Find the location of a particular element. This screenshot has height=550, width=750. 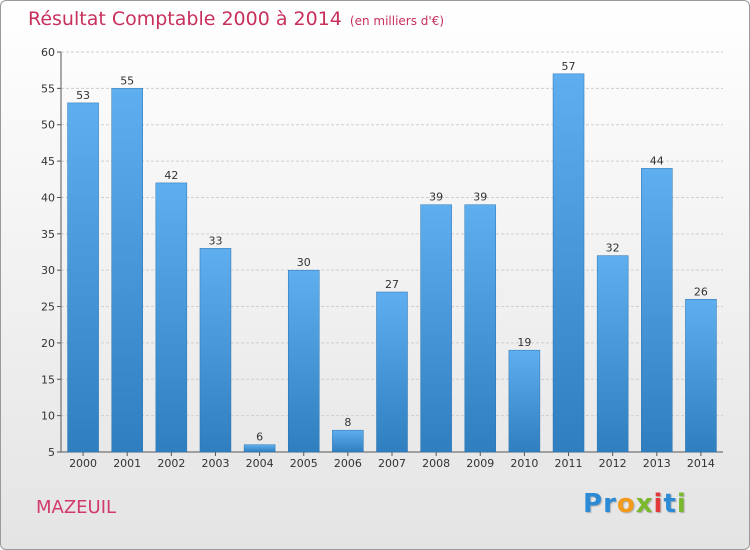

data-label-2008: 39 is located at coordinates (436, 197).